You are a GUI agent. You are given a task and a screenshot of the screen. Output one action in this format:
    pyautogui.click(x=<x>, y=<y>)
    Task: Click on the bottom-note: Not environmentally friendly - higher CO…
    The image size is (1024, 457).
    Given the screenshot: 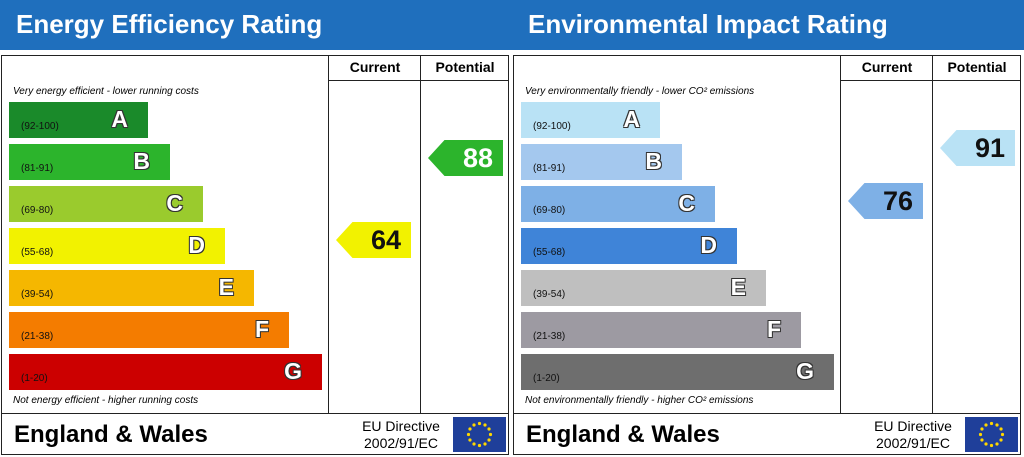 What is the action you would take?
    pyautogui.click(x=639, y=400)
    